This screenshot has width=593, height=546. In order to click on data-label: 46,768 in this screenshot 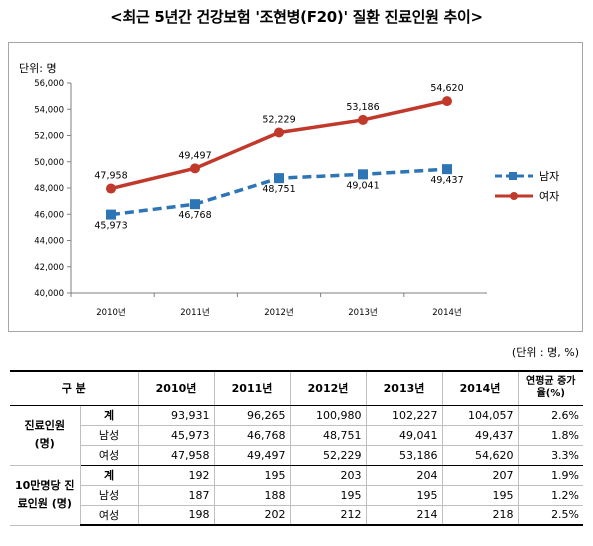, I will do `click(194, 215)`.